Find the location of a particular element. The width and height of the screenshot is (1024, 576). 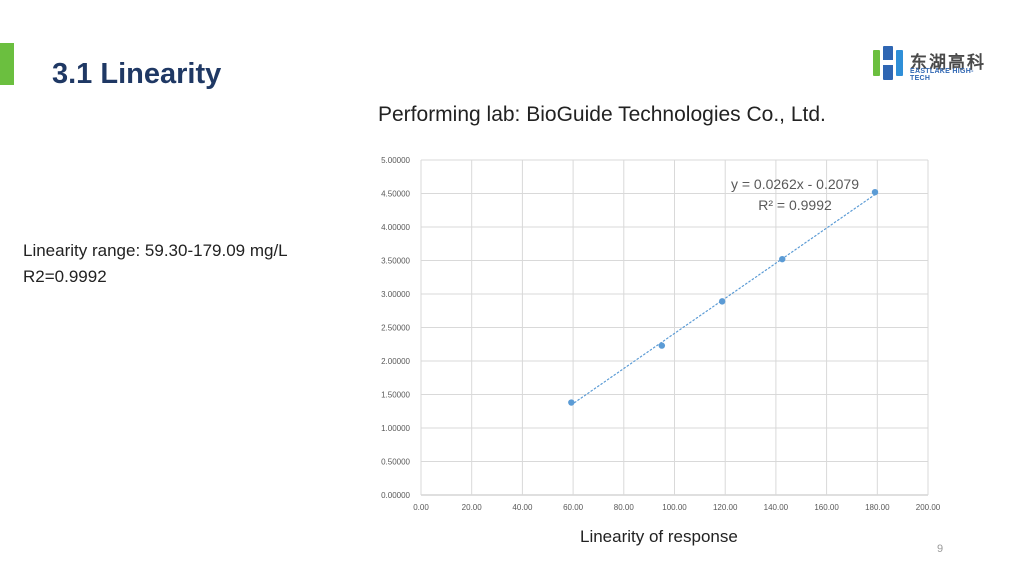

logo-chinese-text: 东湖高科 is located at coordinates (948, 62).